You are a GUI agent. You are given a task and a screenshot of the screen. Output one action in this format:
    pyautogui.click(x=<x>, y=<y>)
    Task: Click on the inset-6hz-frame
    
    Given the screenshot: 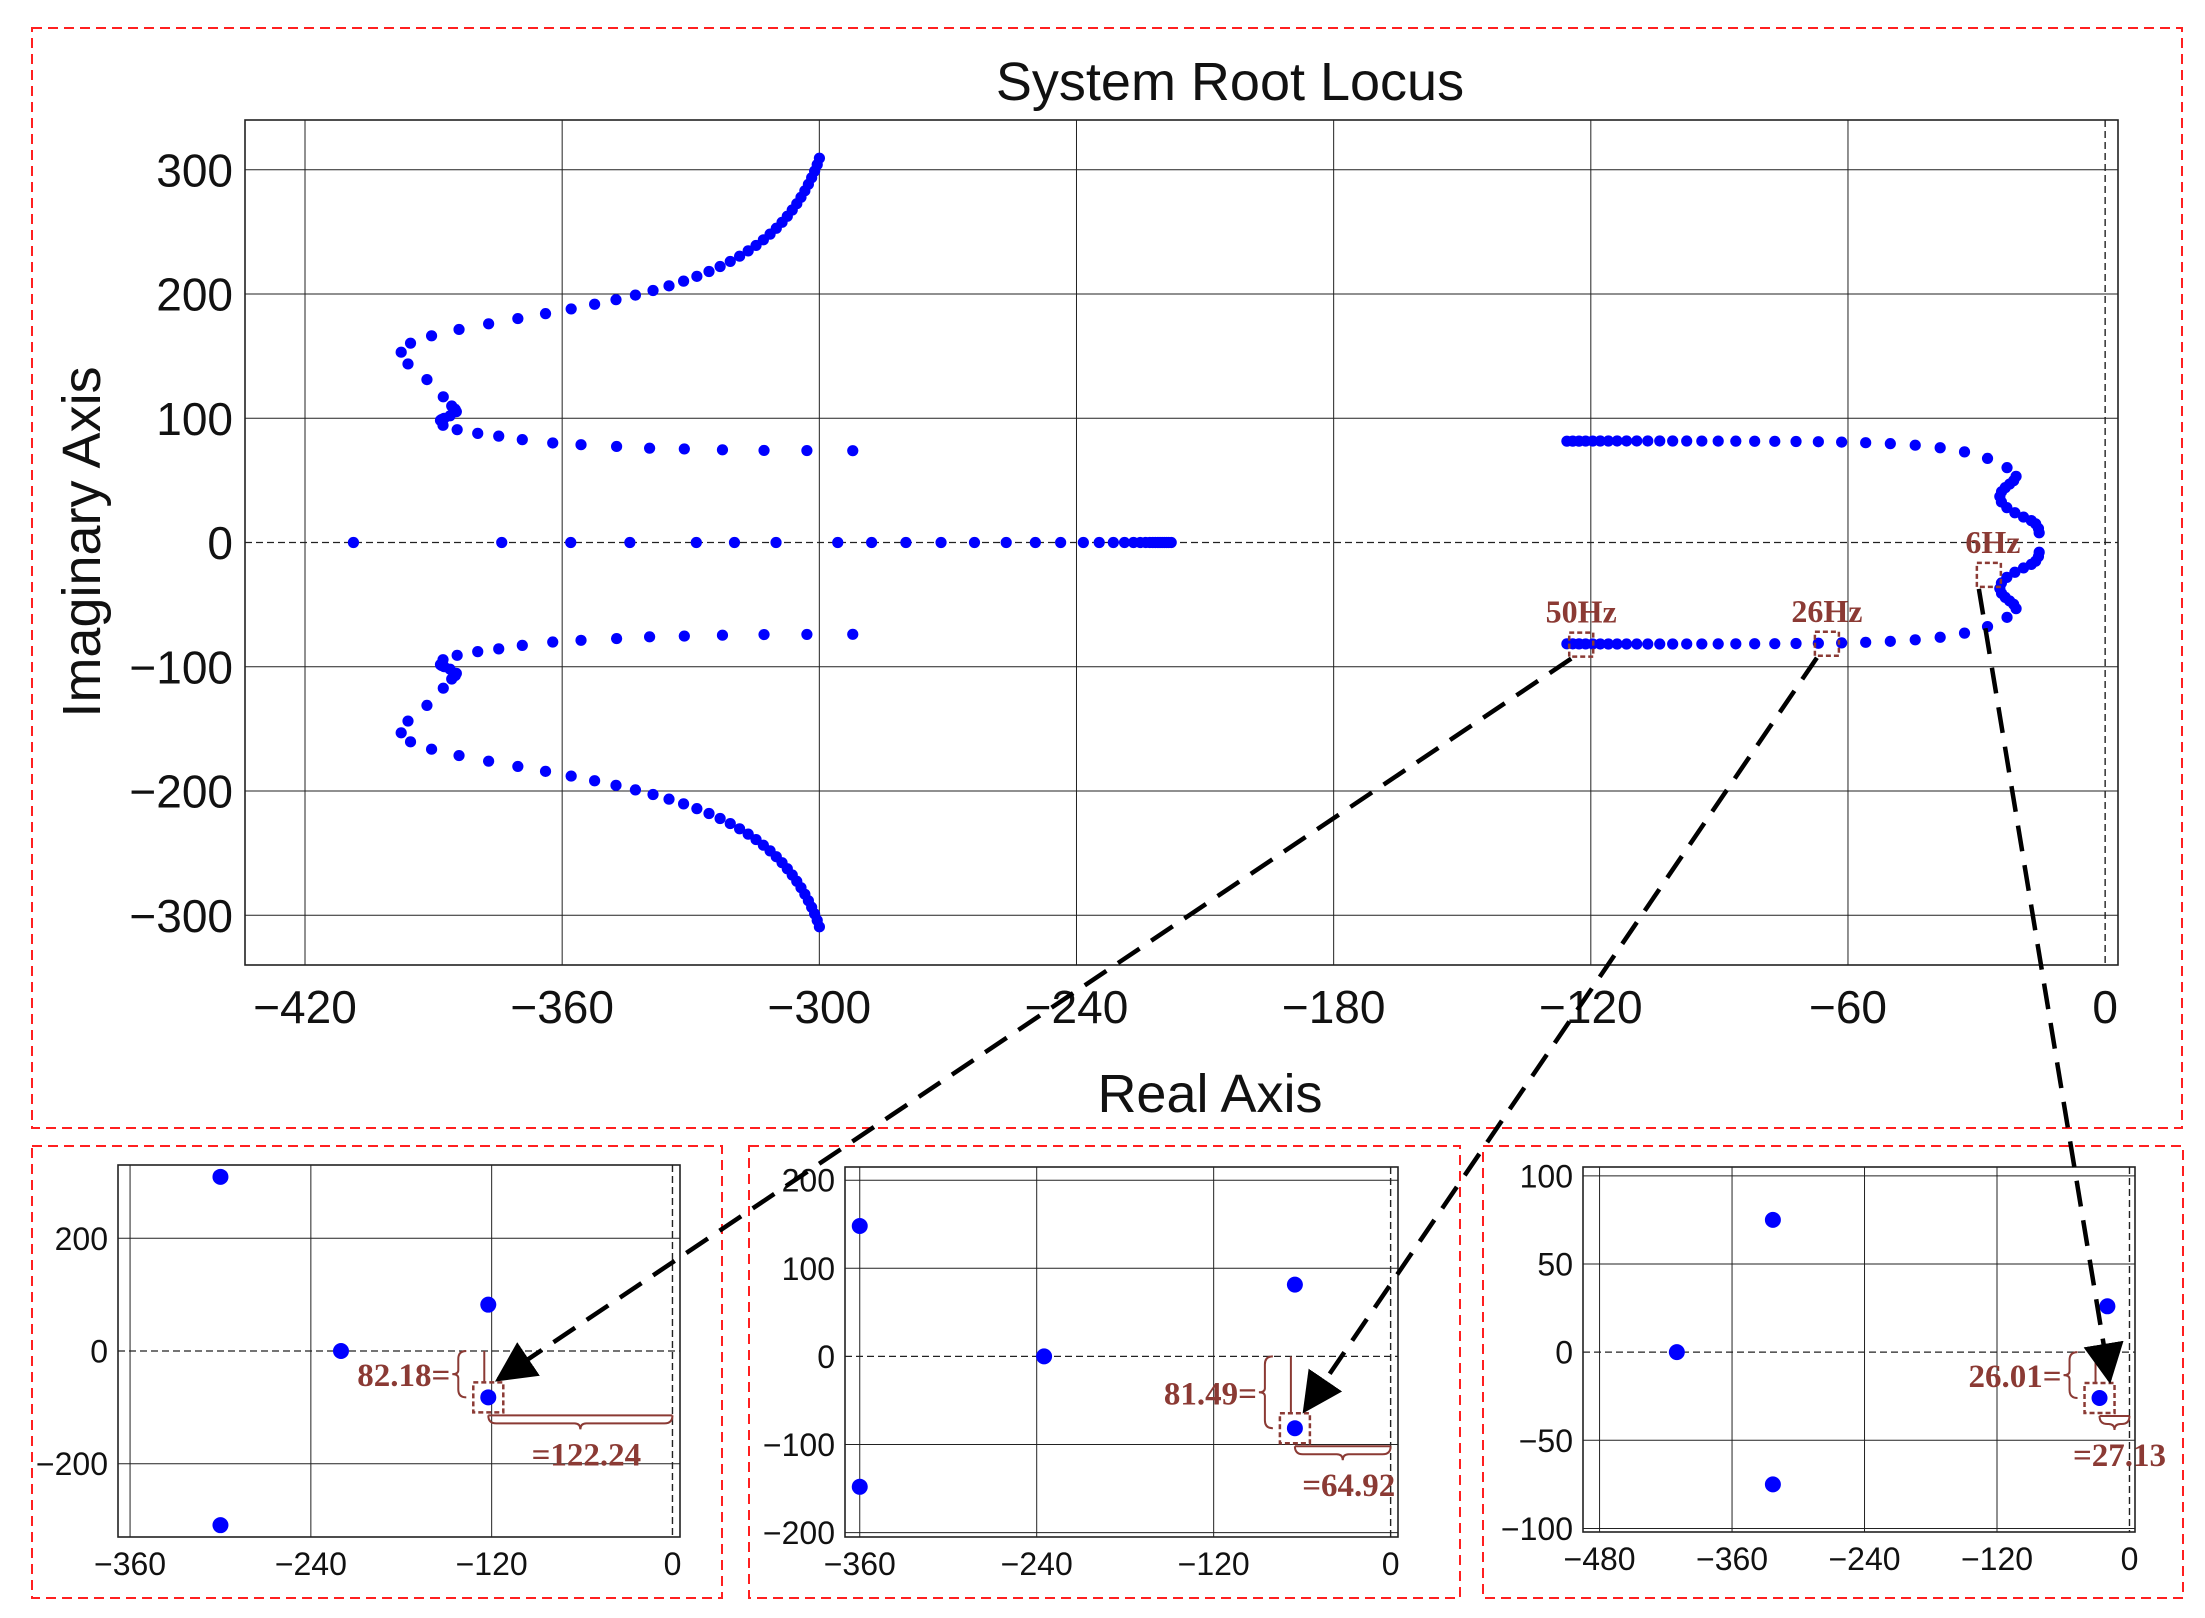 What is the action you would take?
    pyautogui.click(x=1833, y=1372)
    